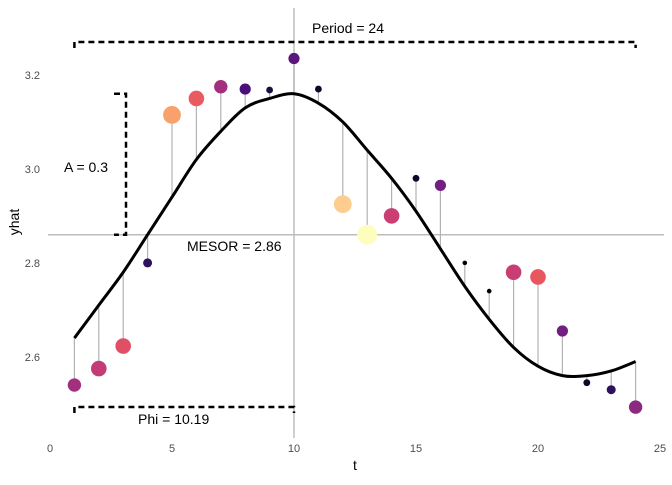 Image resolution: width=672 pixels, height=485 pixels. I want to click on x-tick-label-20: 20, so click(538, 449).